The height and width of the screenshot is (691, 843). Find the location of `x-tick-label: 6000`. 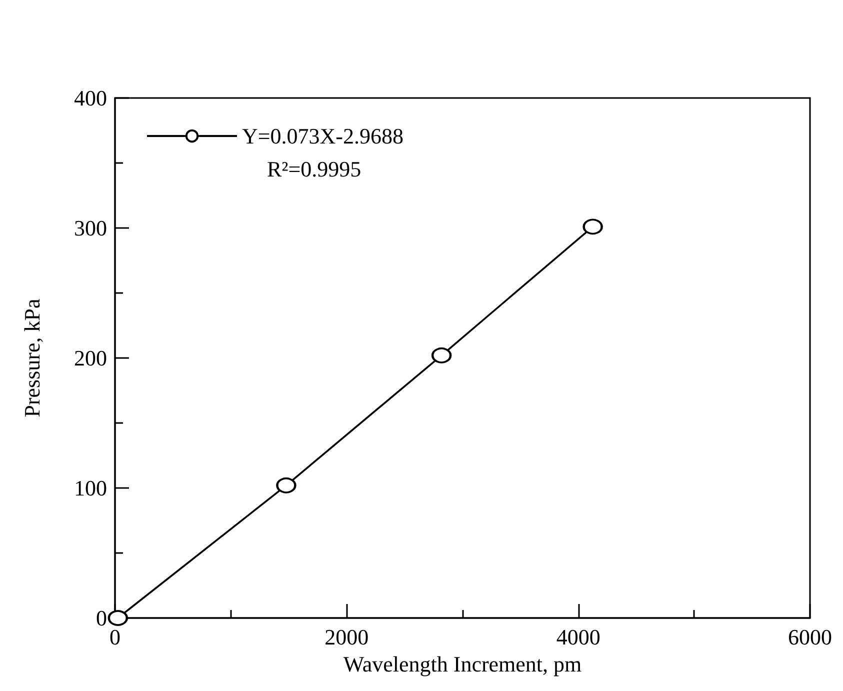

x-tick-label: 6000 is located at coordinates (810, 637).